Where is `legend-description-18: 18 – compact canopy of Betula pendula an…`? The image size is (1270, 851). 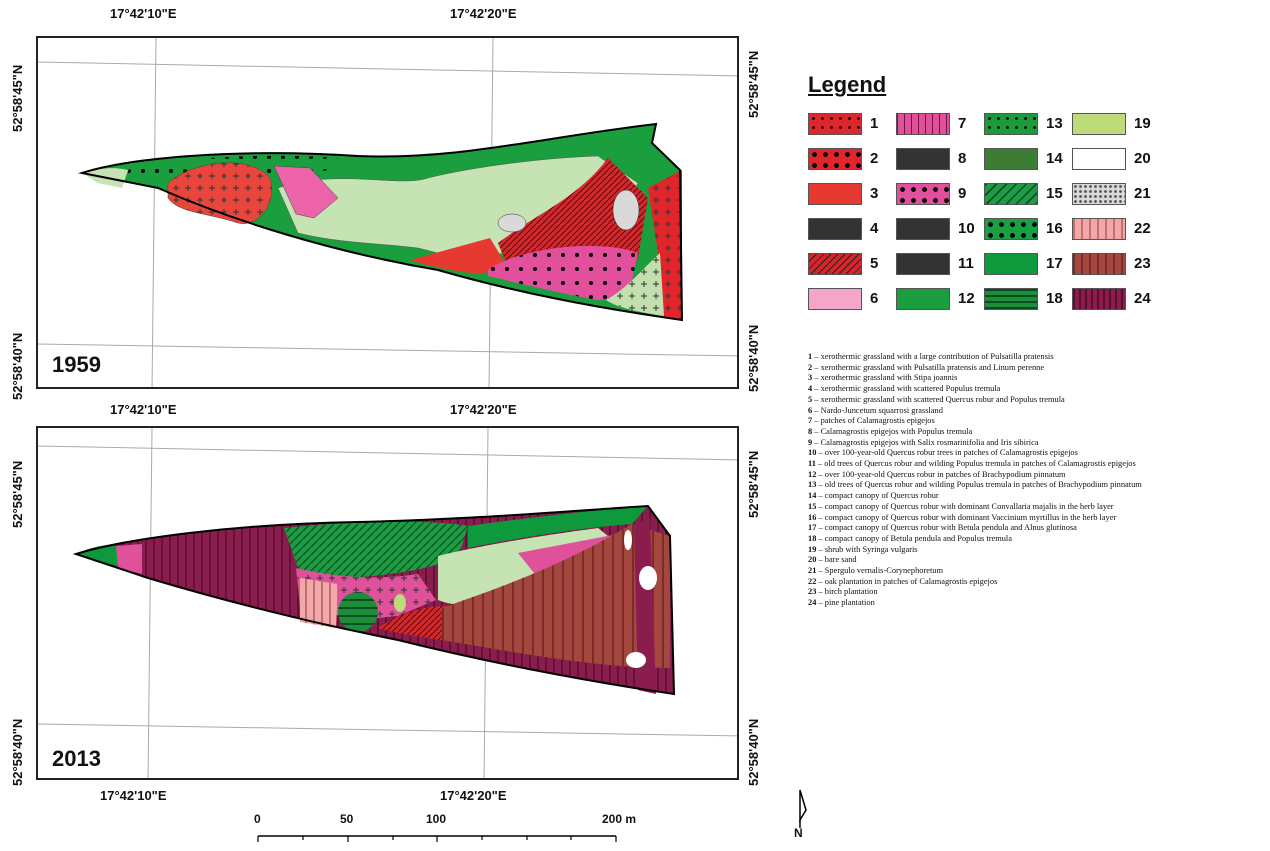 legend-description-18: 18 – compact canopy of Betula pendula an… is located at coordinates (1038, 539).